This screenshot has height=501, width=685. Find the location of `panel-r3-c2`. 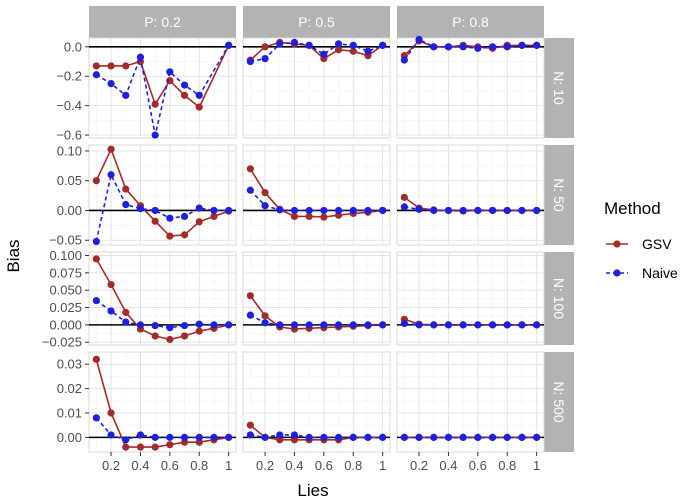

panel-r3-c2 is located at coordinates (316, 298).